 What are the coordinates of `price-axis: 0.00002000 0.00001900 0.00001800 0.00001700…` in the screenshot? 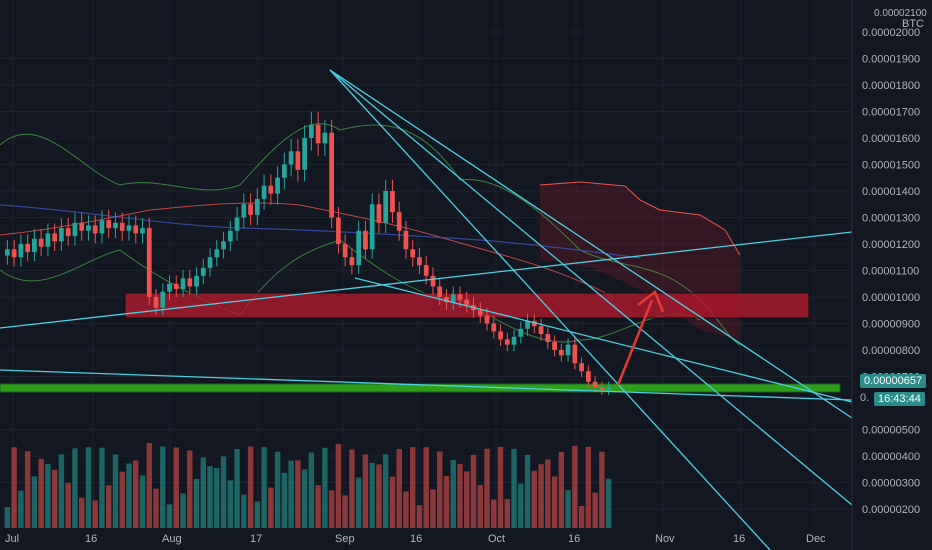 It's located at (885, 275).